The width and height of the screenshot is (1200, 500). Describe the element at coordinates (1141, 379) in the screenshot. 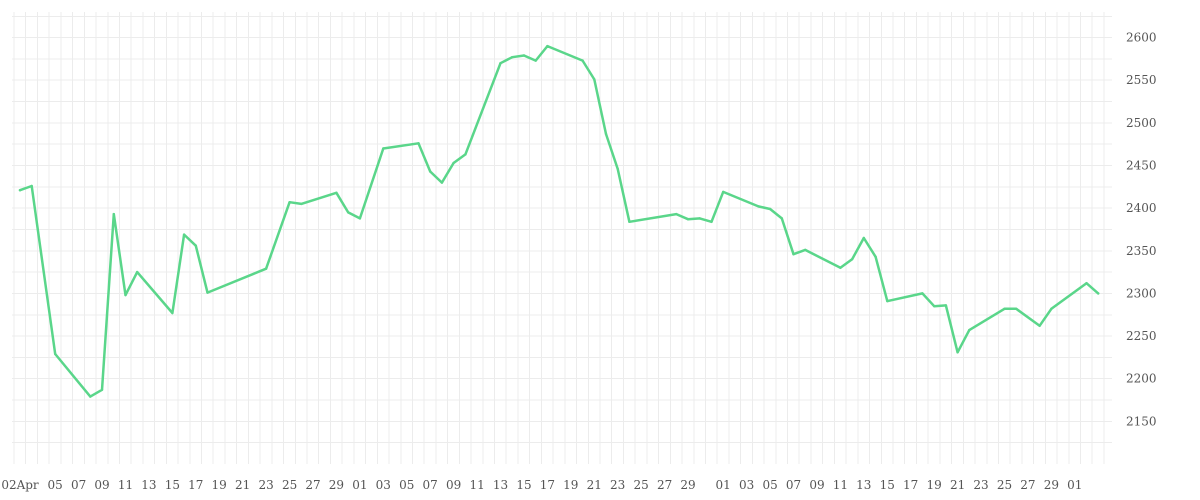

I see `y-tick-label: 2200` at that location.